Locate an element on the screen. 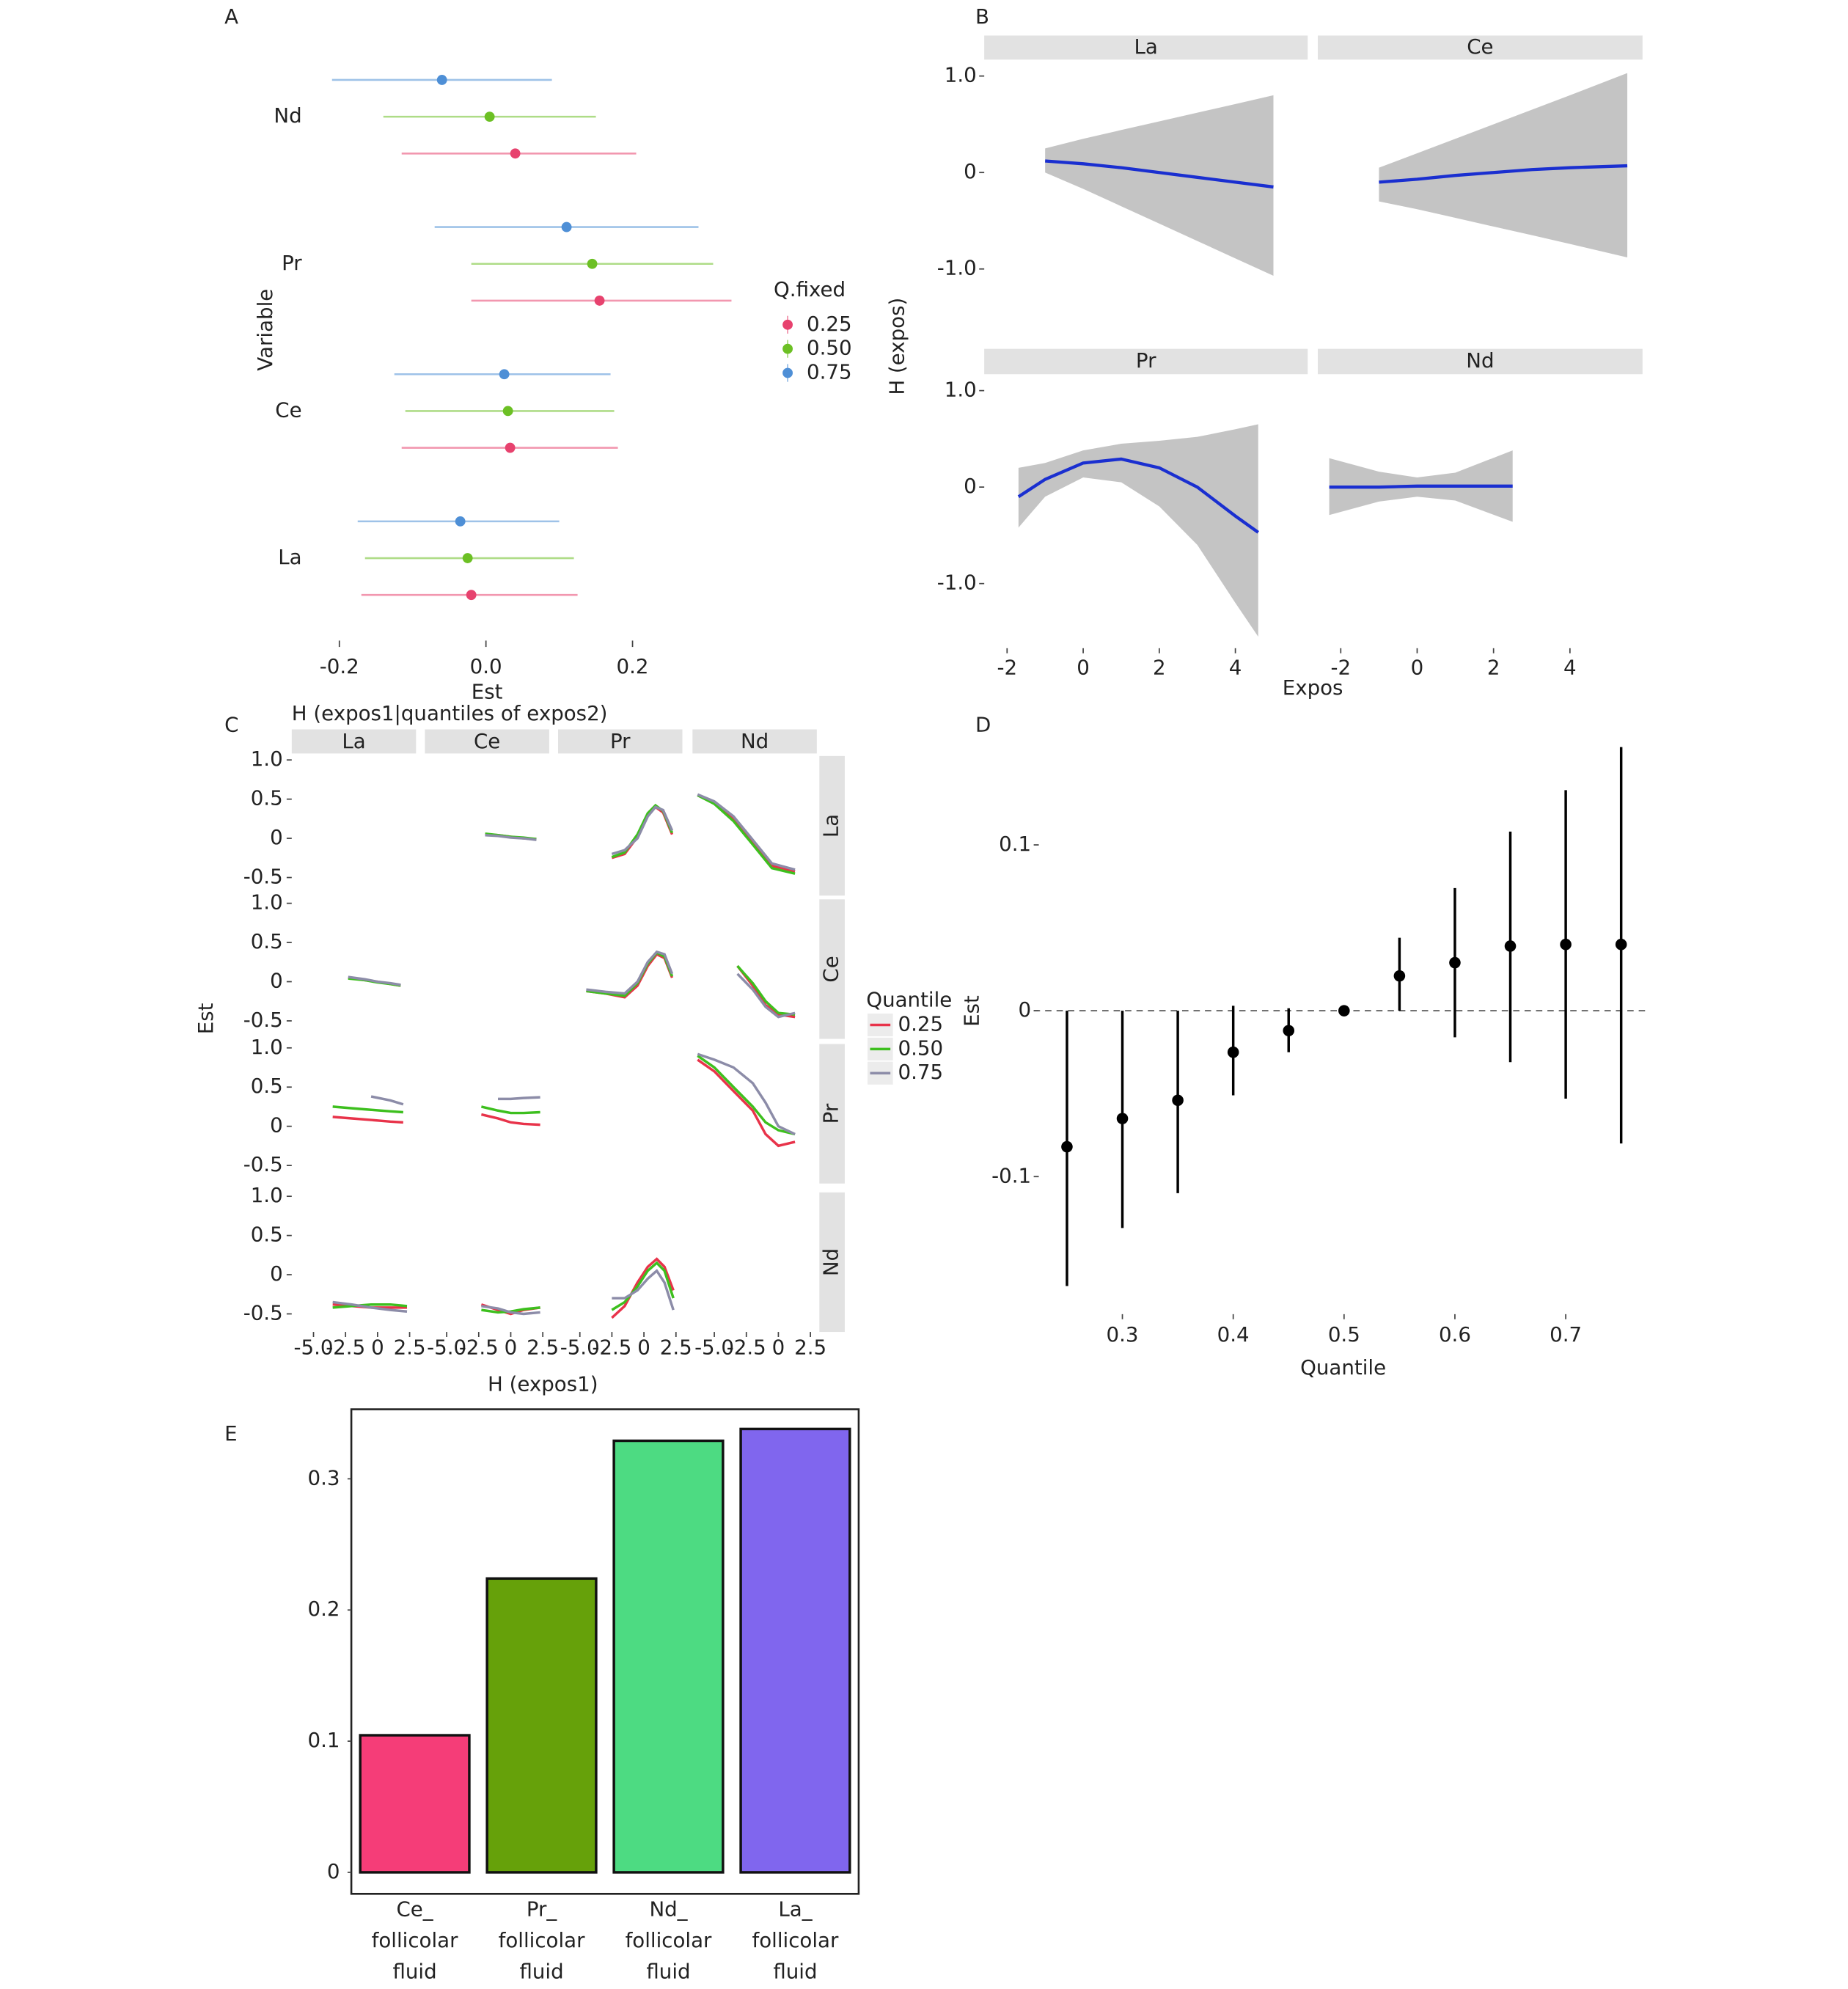 This screenshot has width=1848, height=1989. y-tick-label: 0.1 is located at coordinates (324, 1740).